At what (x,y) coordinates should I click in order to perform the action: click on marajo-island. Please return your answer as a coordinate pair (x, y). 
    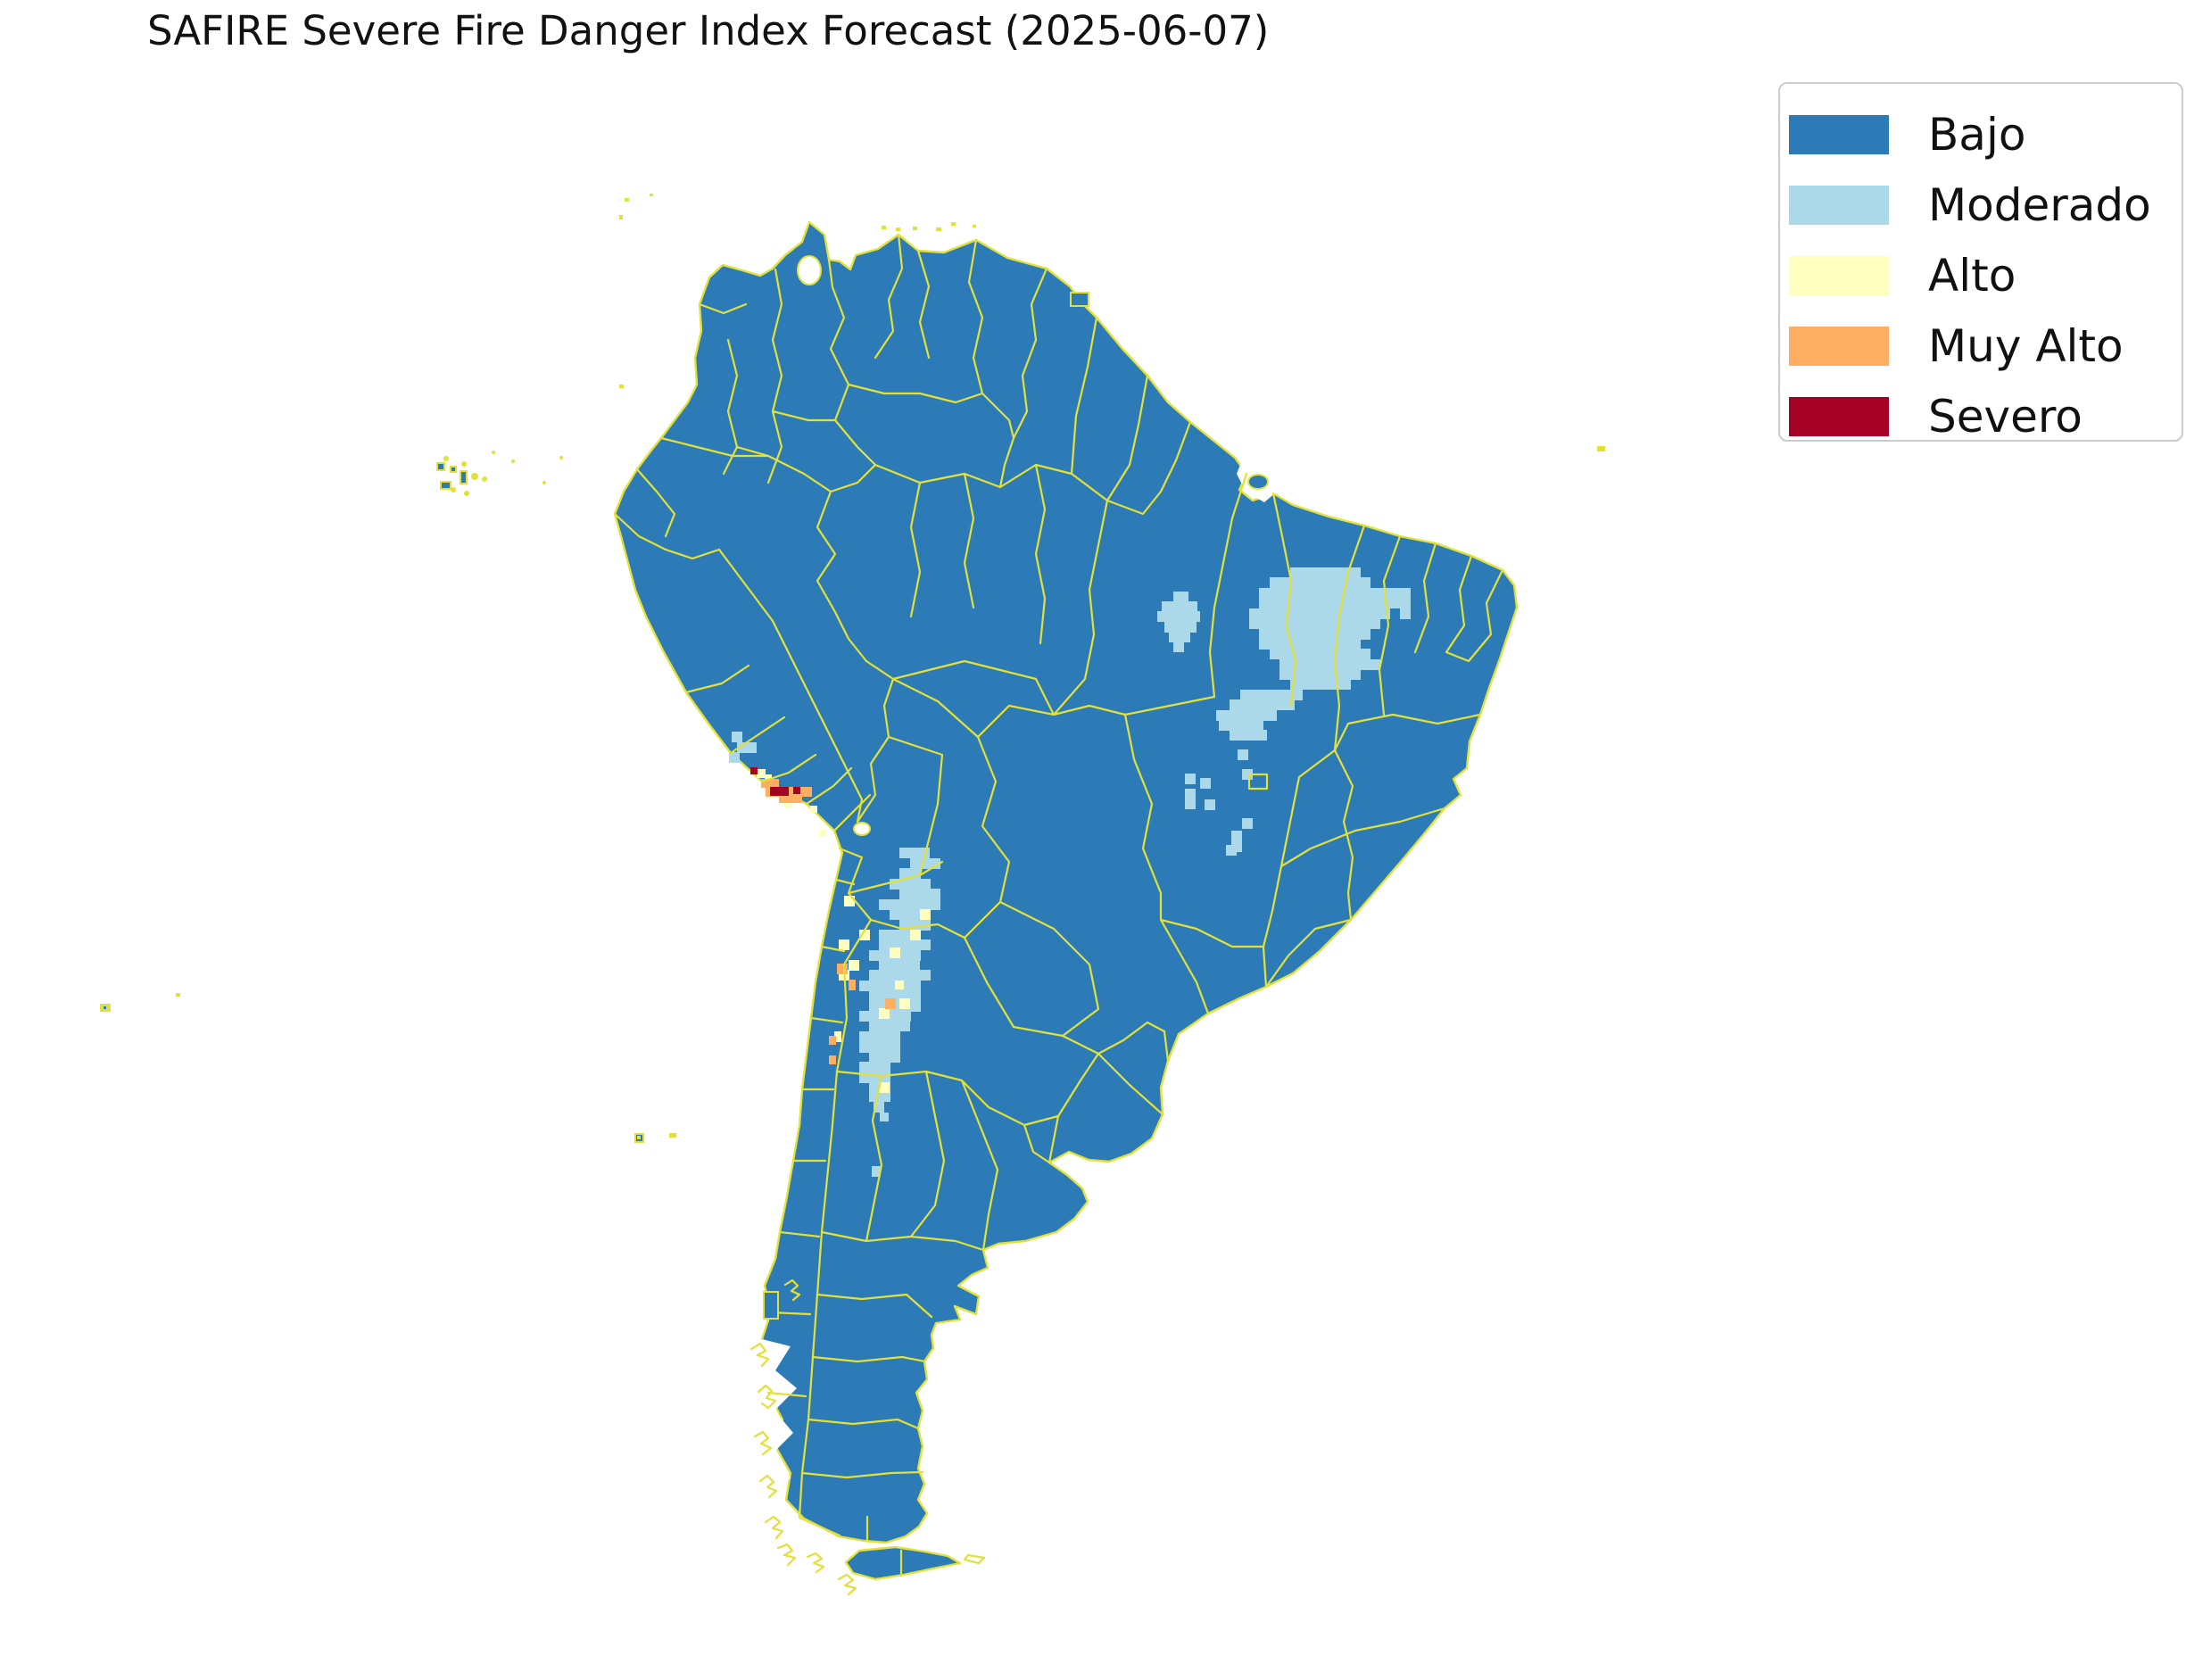
    Looking at the image, I should click on (1258, 482).